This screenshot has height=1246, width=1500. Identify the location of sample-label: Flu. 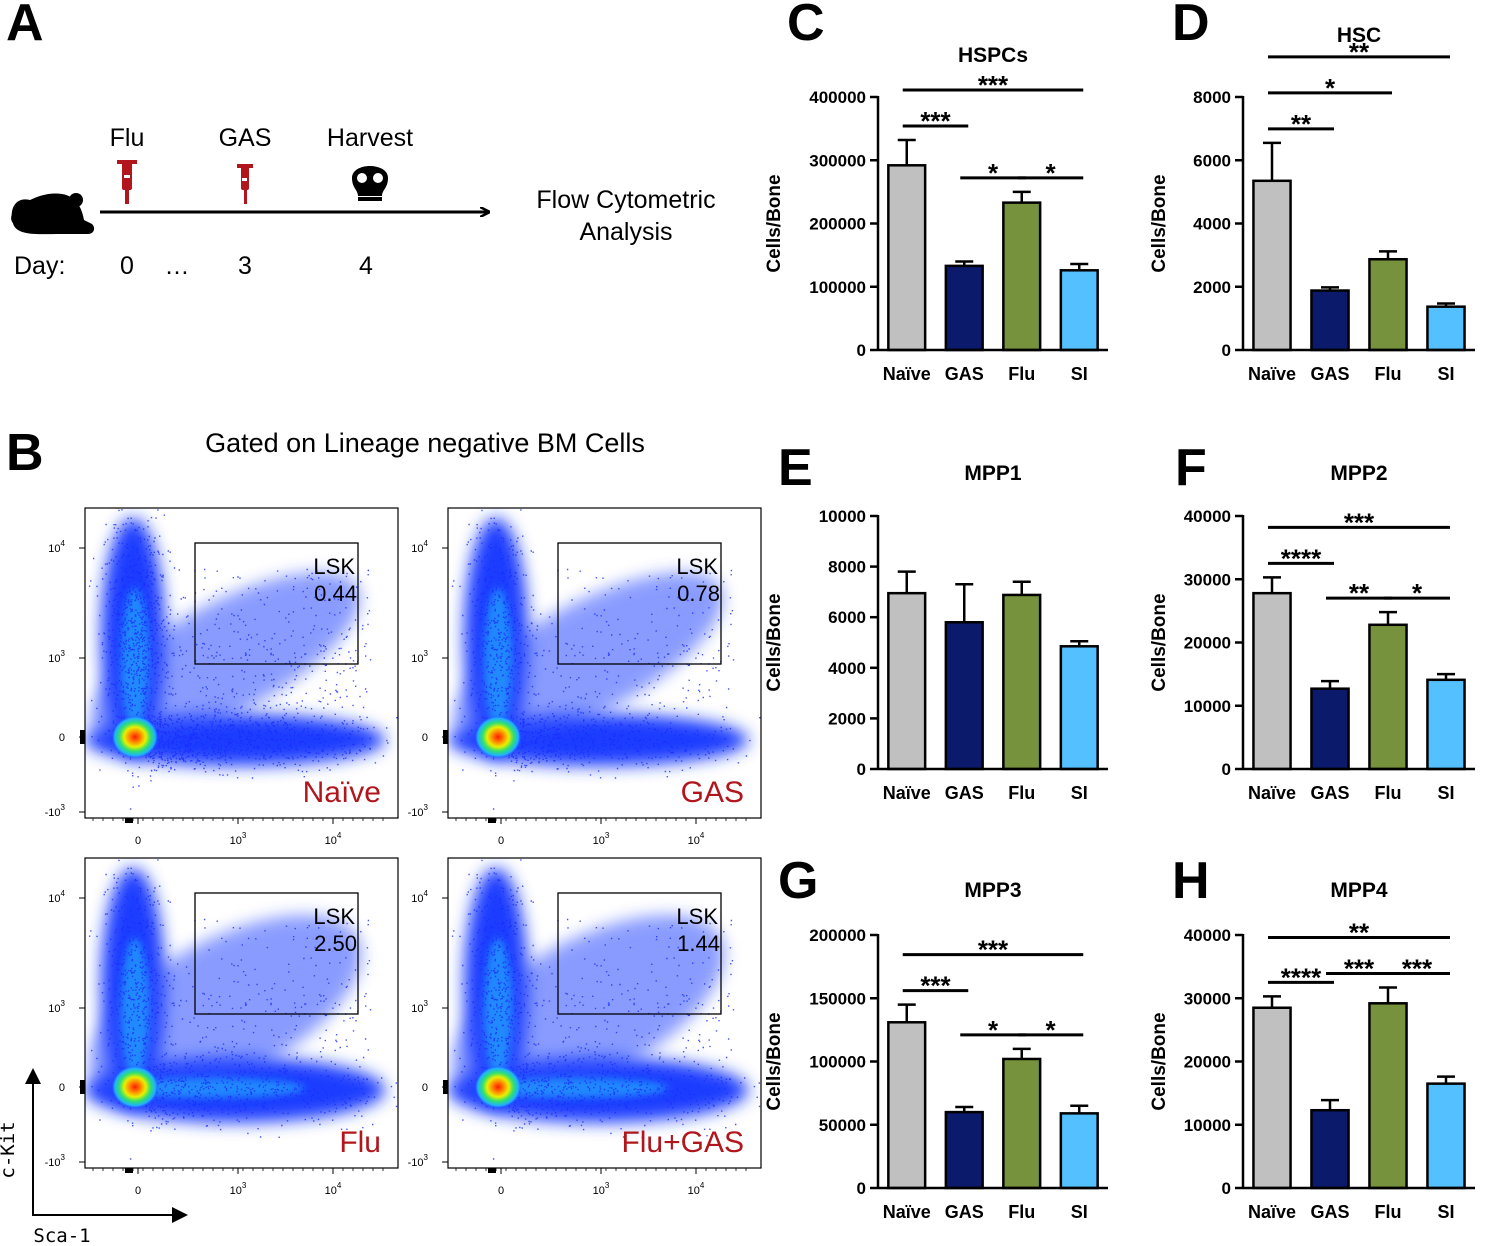
(360, 1142).